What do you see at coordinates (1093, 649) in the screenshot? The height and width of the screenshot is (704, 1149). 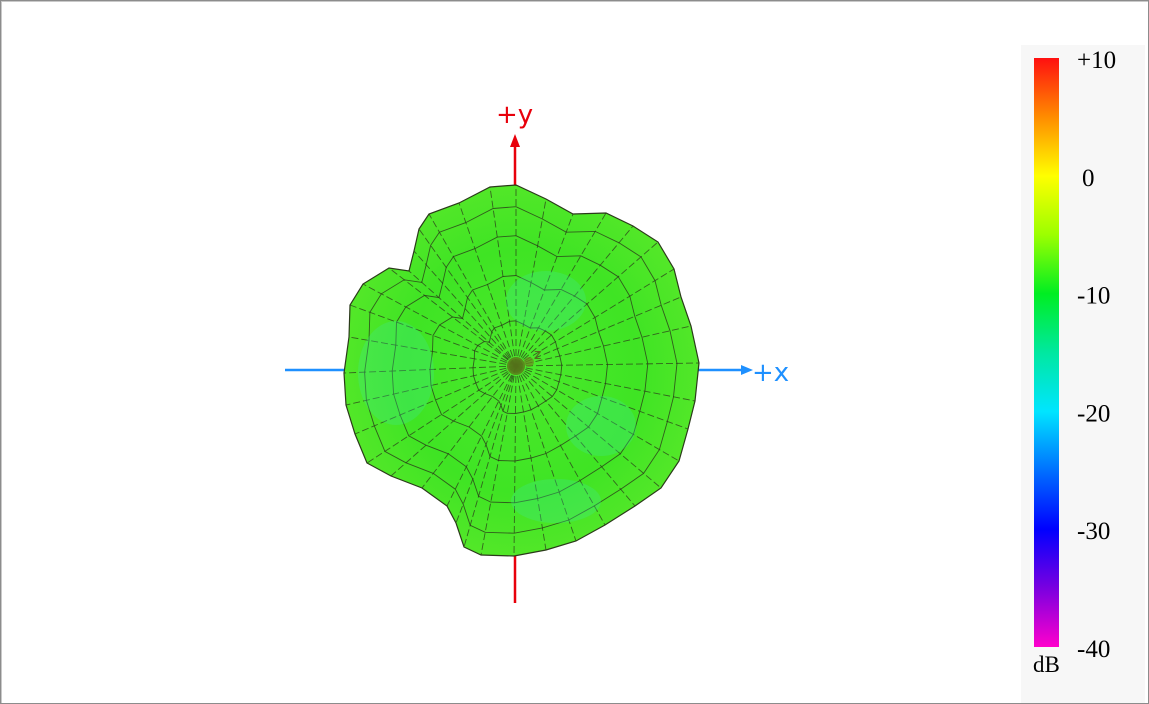 I see `colorbar-tick-label: -40` at bounding box center [1093, 649].